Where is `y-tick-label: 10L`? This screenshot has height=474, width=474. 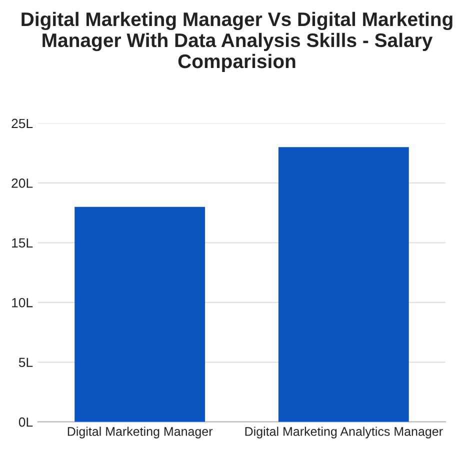 y-tick-label: 10L is located at coordinates (22, 303).